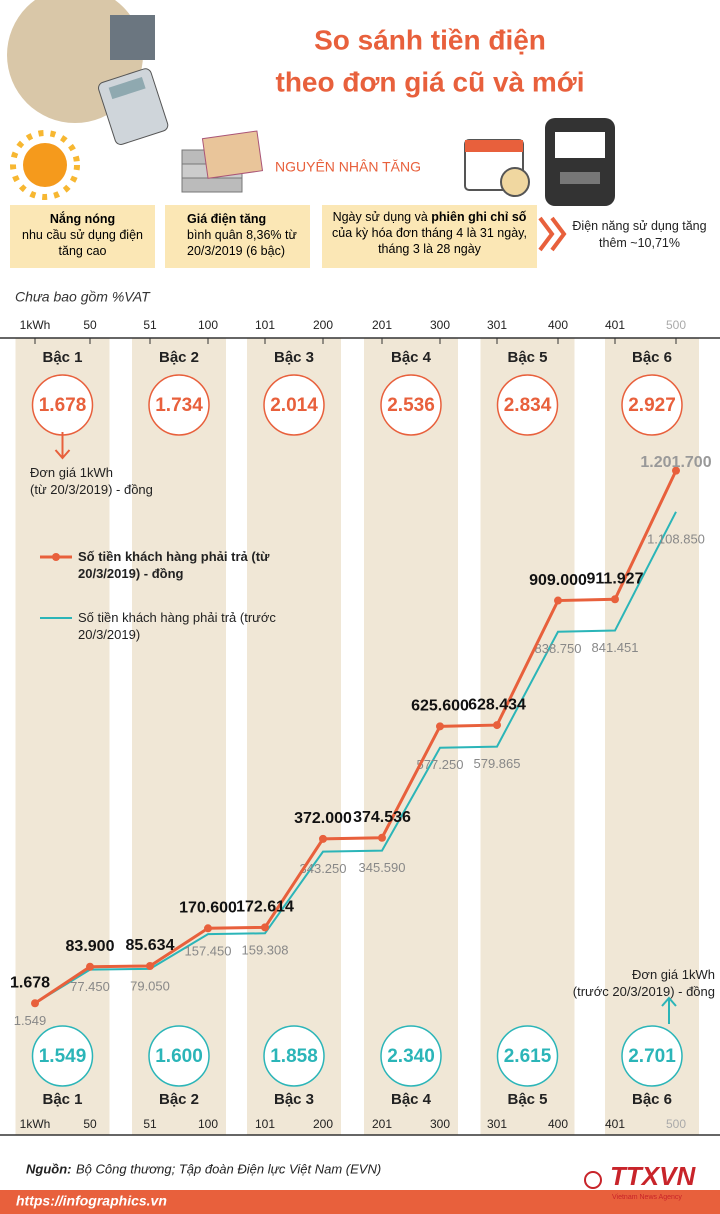 The height and width of the screenshot is (1214, 720). I want to click on x-tick-label: 50, so click(90, 325).